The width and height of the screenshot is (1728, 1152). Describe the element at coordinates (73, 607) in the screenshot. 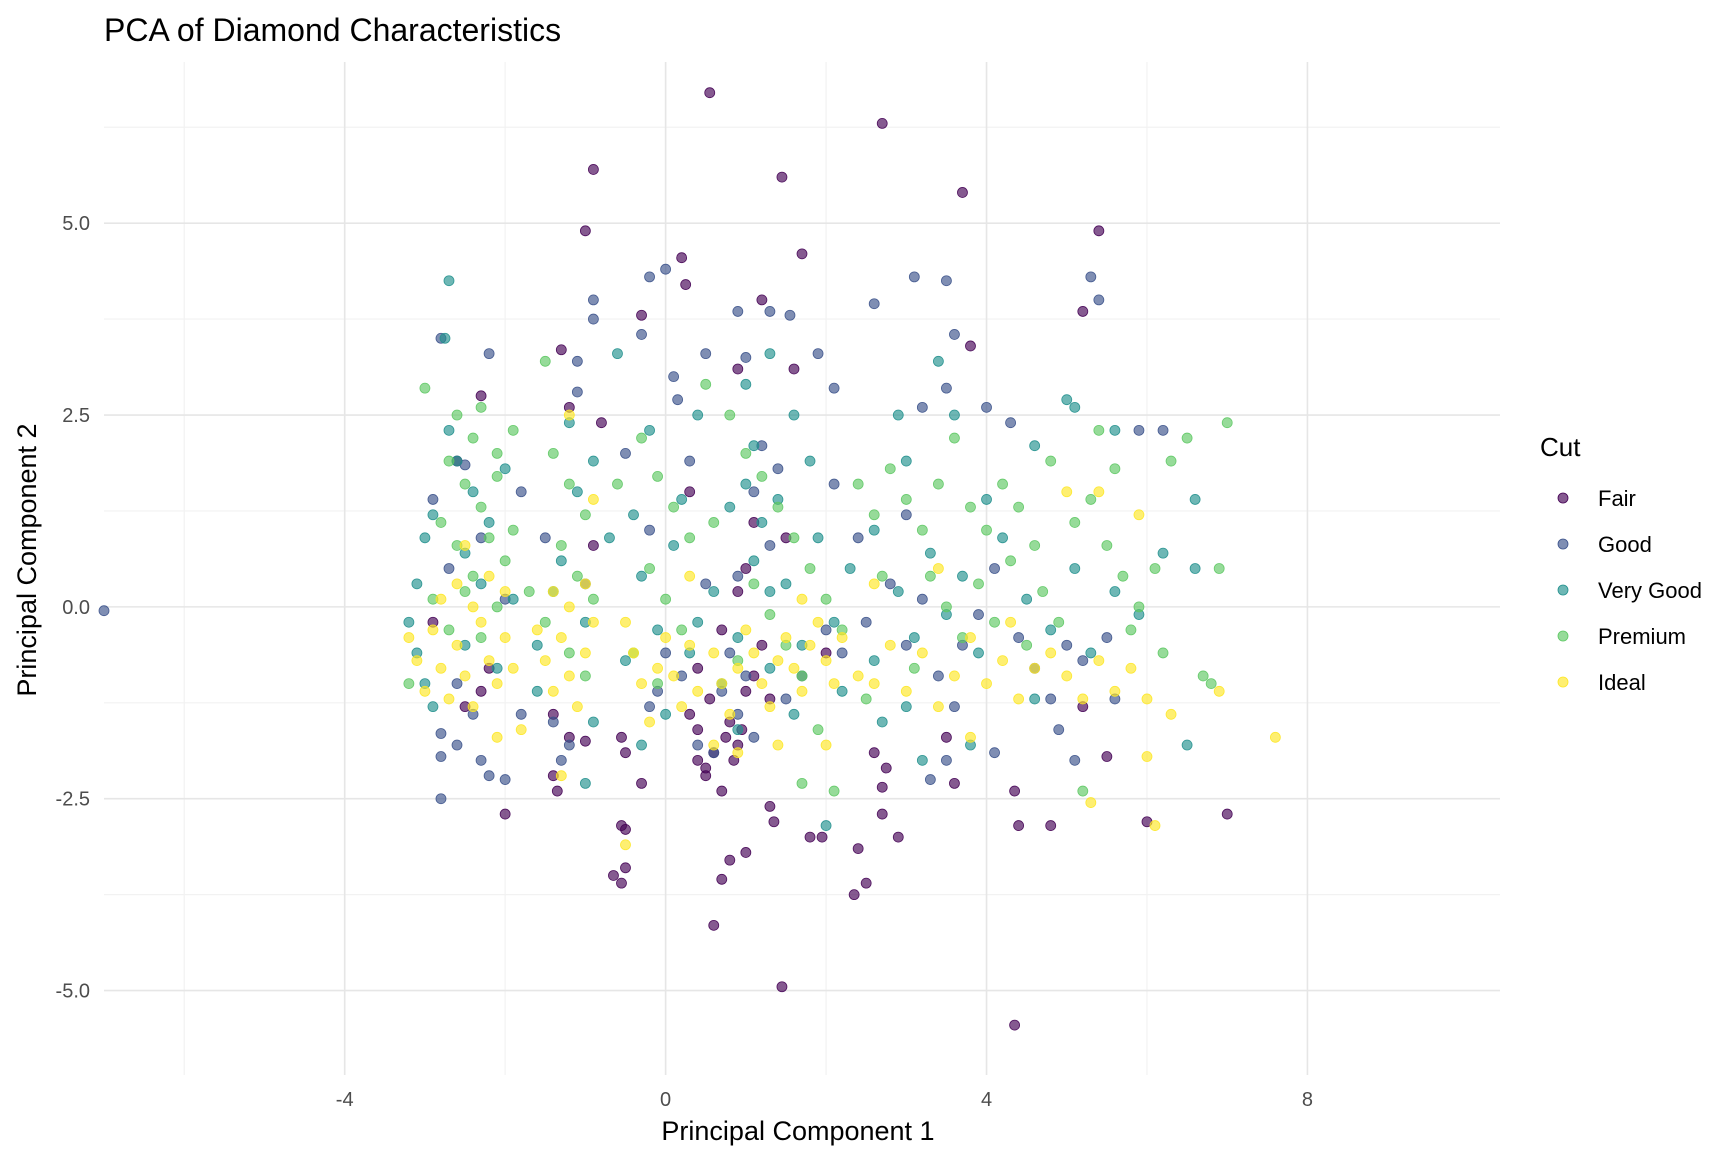

I see `y-tick-labels: -5.0 -2.5 0.0 2.5 5.0` at that location.